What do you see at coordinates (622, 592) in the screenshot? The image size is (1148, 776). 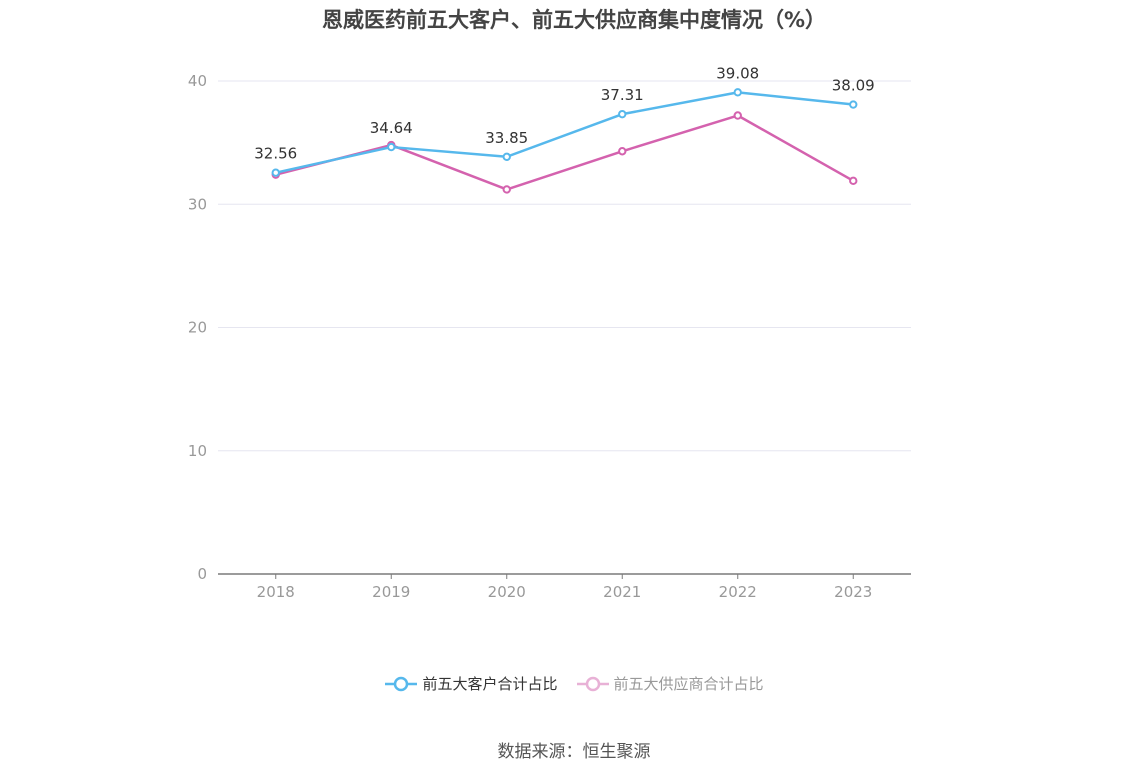 I see `x-tick-label: 2021` at bounding box center [622, 592].